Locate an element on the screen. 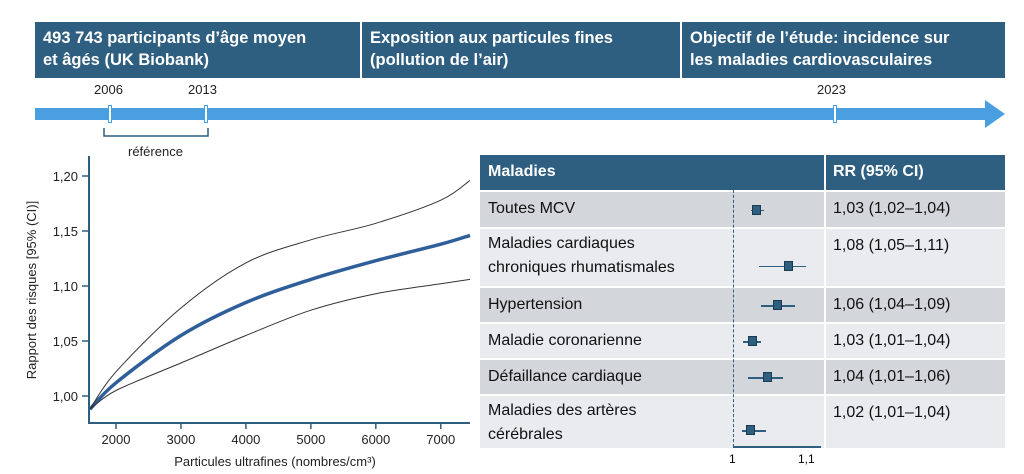 The width and height of the screenshot is (1024, 474). name-line: Défaillance cardiaque is located at coordinates (565, 376).